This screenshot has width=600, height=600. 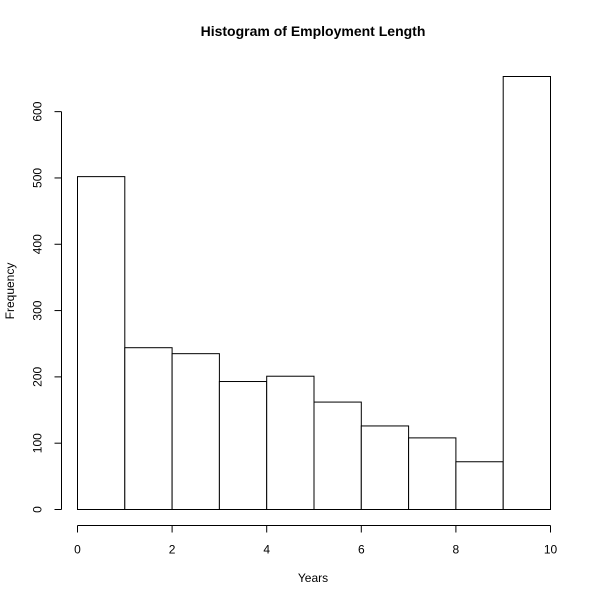 What do you see at coordinates (46, 307) in the screenshot?
I see `y-axis: 0 100 200 300 400 500 600` at bounding box center [46, 307].